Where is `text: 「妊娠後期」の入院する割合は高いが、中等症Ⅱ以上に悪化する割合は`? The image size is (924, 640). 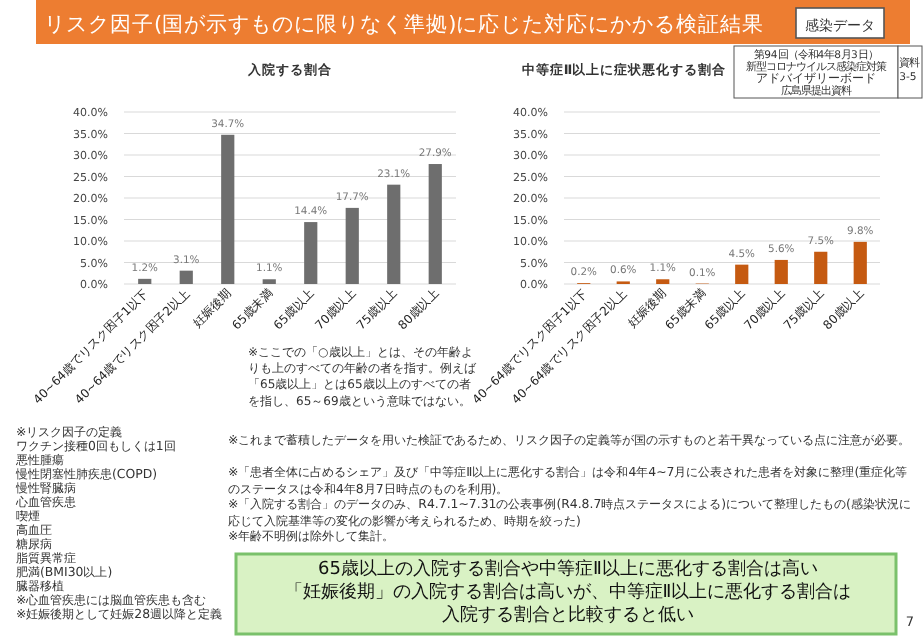
text: 「妊娠後期」の入院する割合は高いが、中等症Ⅱ以上に悪化する割合は is located at coordinates (568, 592).